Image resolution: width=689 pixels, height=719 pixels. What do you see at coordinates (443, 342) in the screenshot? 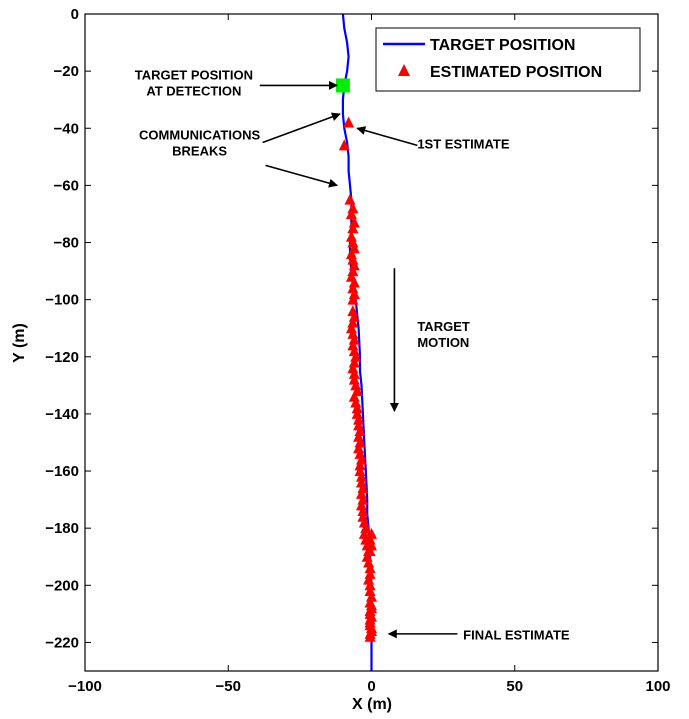
I see `annotation-text: MOTION` at bounding box center [443, 342].